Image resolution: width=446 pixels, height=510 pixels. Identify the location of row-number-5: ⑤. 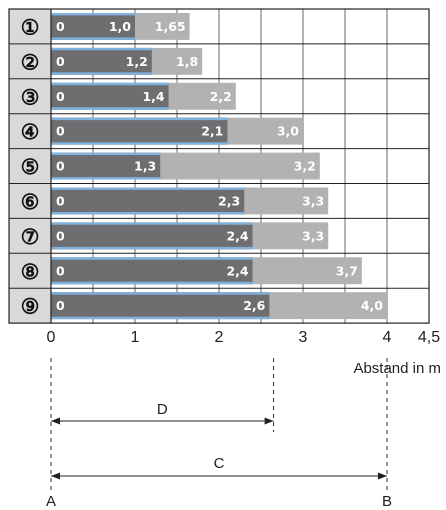
(30, 166).